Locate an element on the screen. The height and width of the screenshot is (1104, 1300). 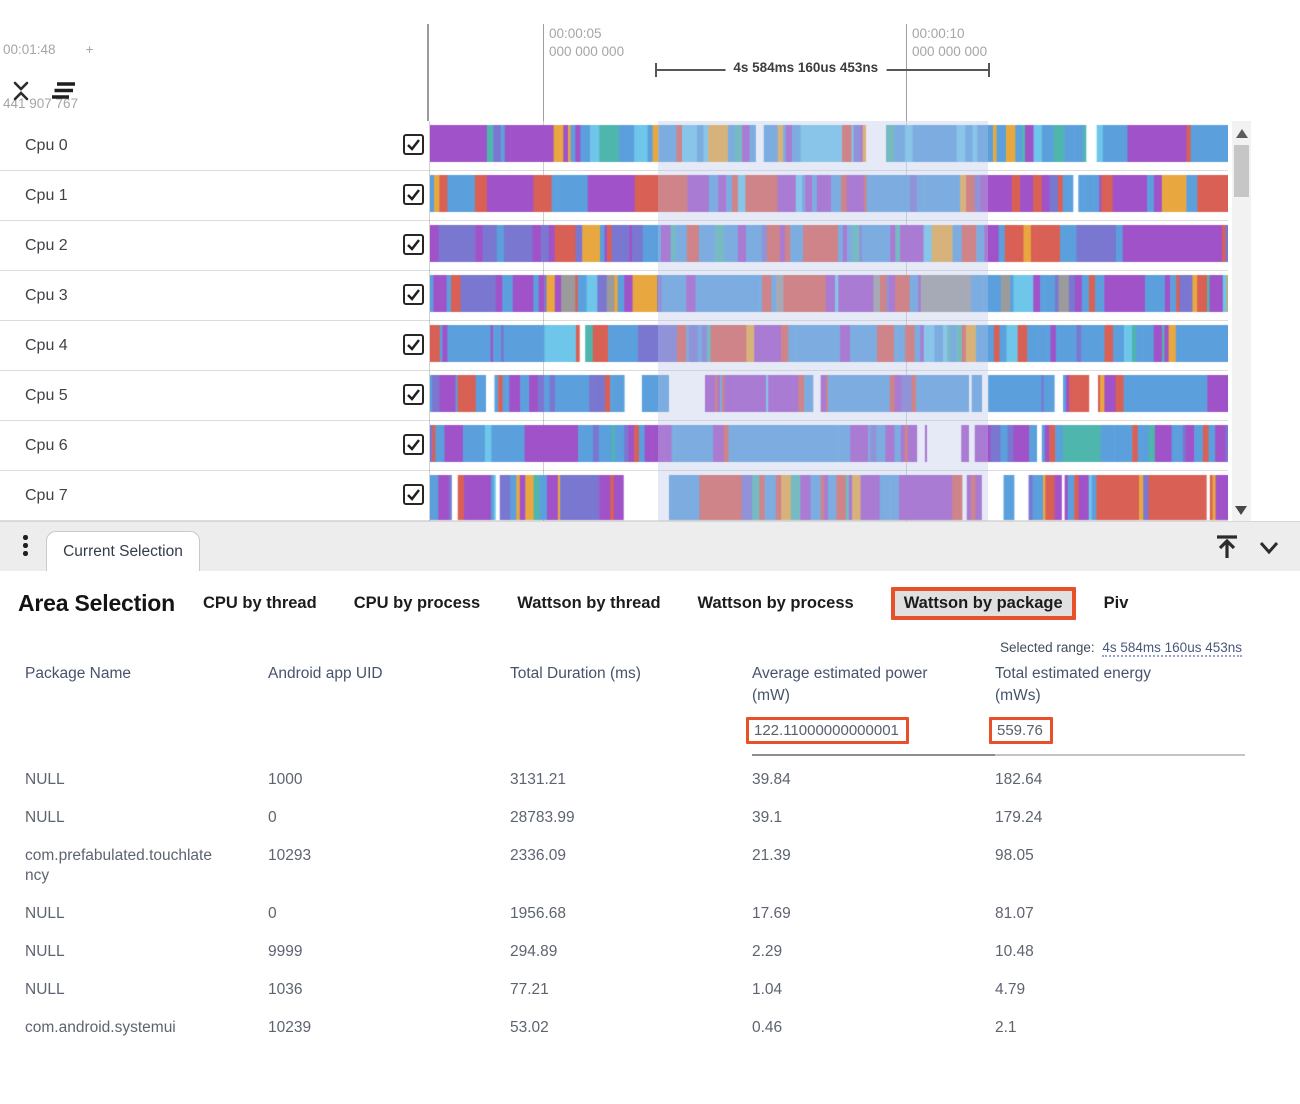
tracks-scrollbar is located at coordinates (1241, 321).